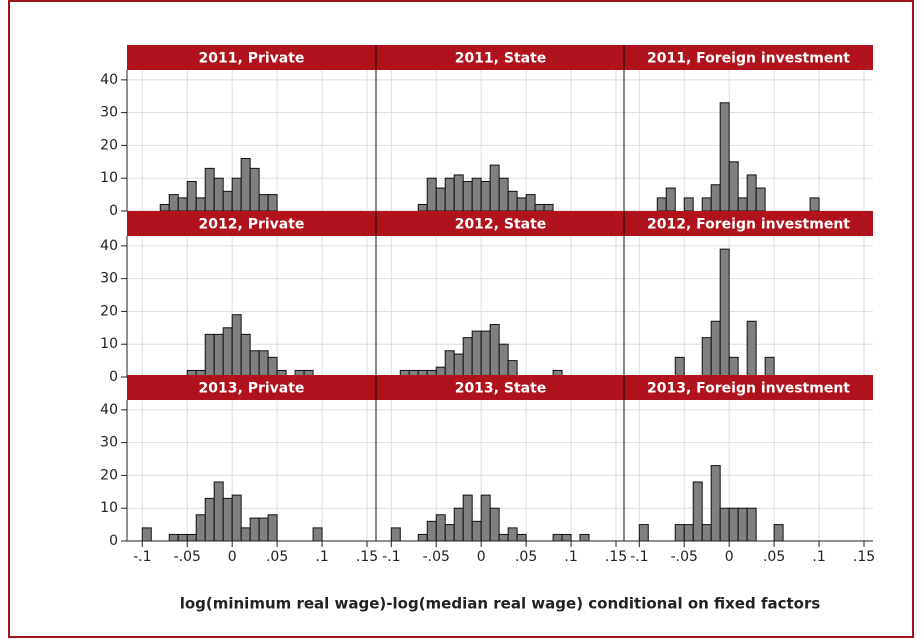 This screenshot has height=639, width=922. I want to click on panel-title: 2013, Foreign investment, so click(748, 389).